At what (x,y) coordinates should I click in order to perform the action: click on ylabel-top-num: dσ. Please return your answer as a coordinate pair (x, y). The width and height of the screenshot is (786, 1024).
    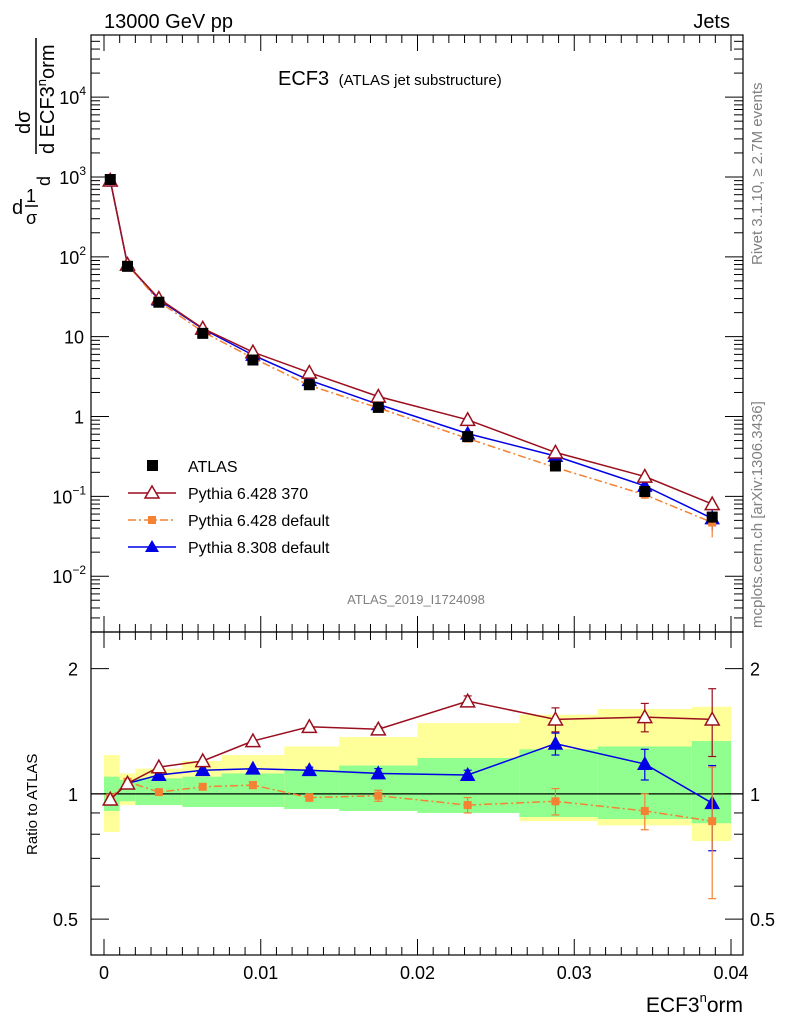
    Looking at the image, I should click on (24, 122).